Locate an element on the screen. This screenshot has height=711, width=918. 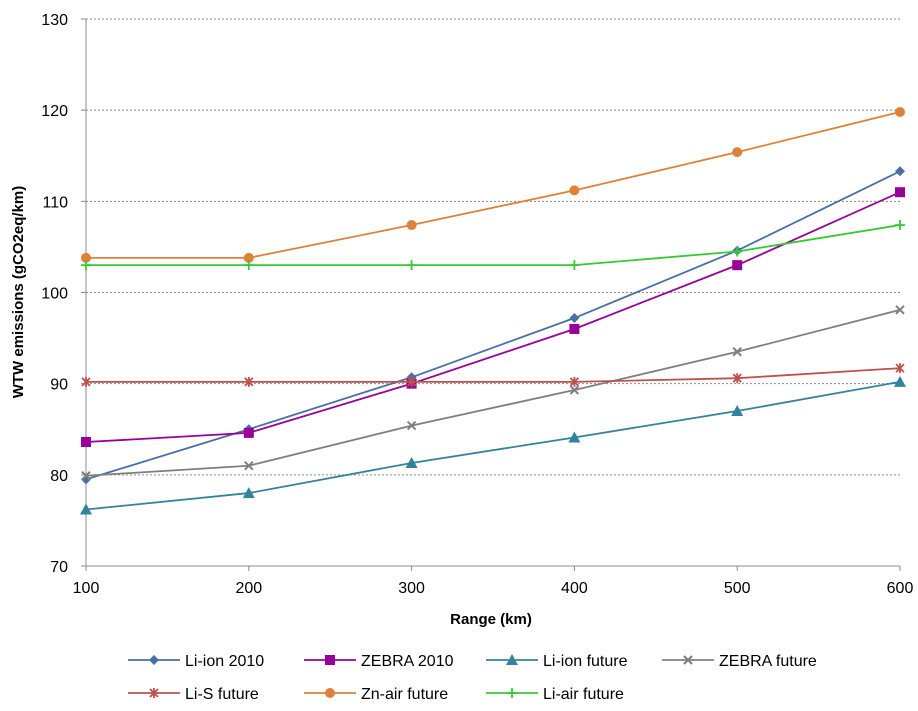
legend-item-zebra-future: ZEBRA future is located at coordinates (739, 661).